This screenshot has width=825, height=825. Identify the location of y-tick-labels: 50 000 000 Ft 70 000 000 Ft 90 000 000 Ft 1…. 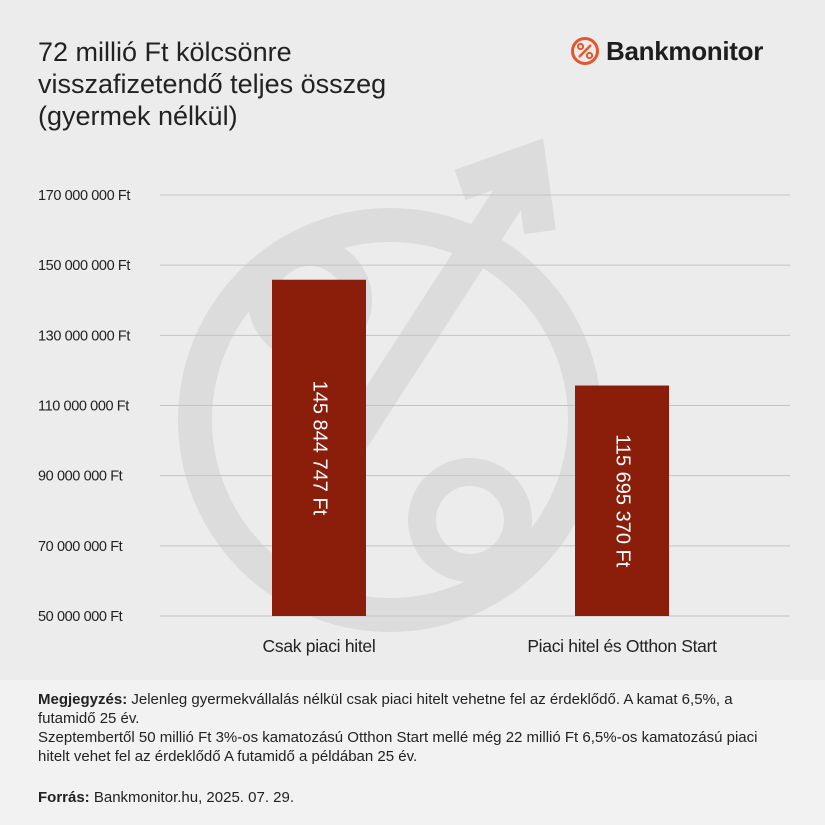
(84, 406).